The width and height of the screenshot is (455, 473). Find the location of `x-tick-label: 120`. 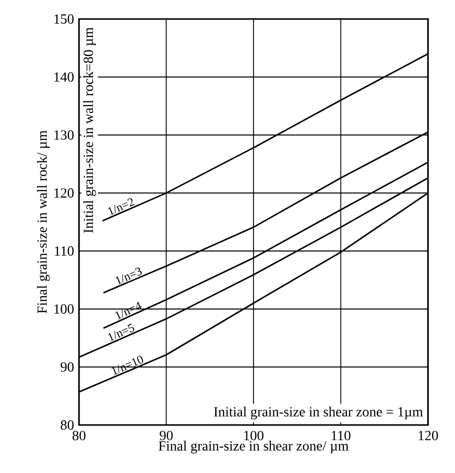

x-tick-label: 120 is located at coordinates (428, 435).